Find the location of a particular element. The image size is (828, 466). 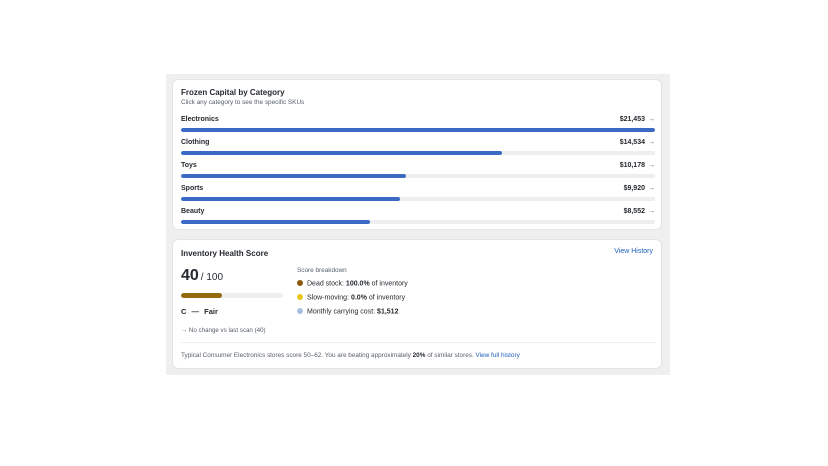

health-score: 40/ 100 is located at coordinates (202, 276).